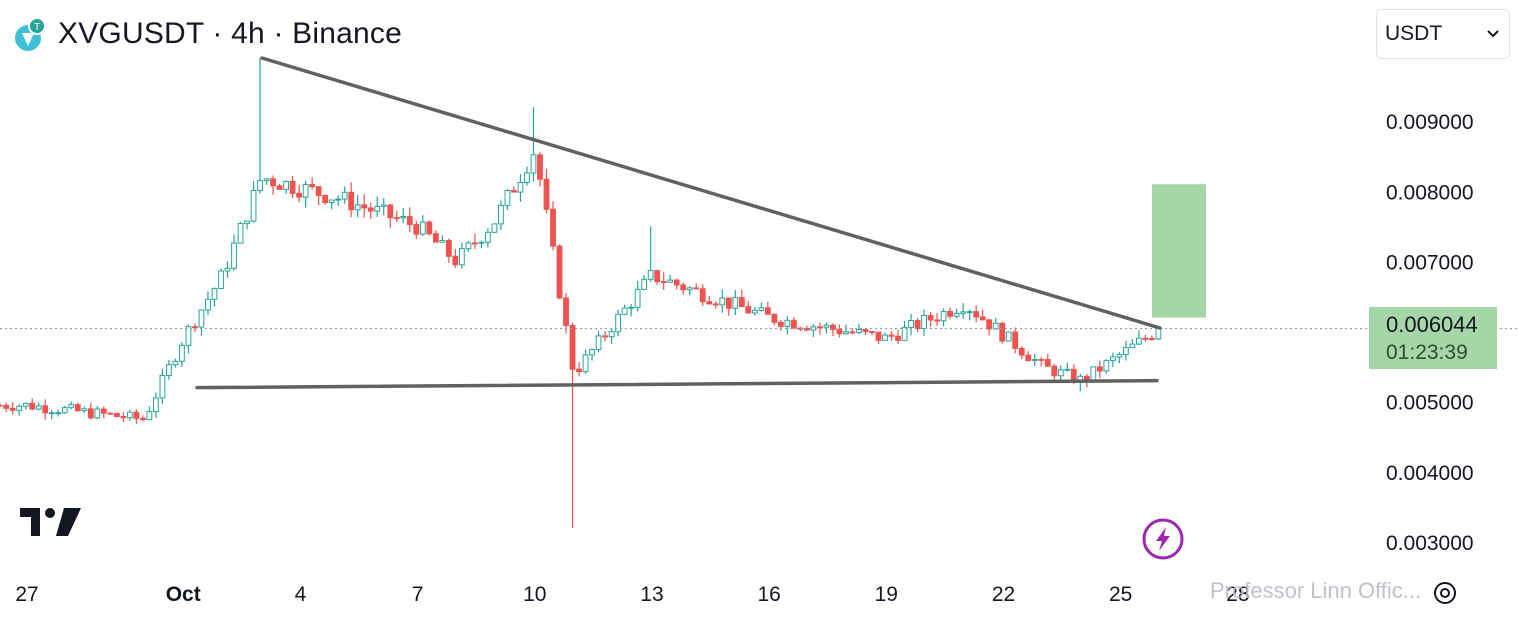 This screenshot has width=1518, height=621. I want to click on target-zone-box, so click(1179, 251).